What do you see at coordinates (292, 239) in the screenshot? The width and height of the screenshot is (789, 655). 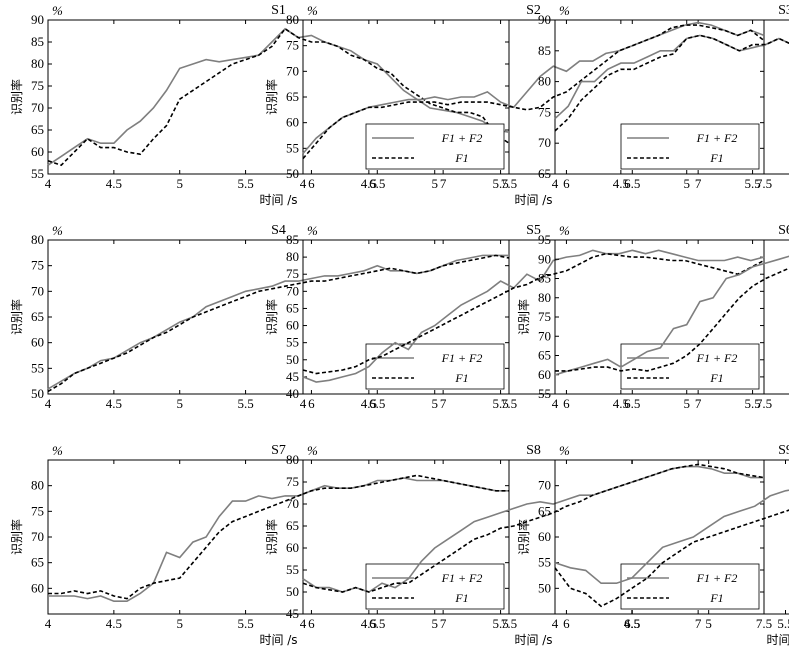 I see `y-tick-label: 85` at bounding box center [292, 239].